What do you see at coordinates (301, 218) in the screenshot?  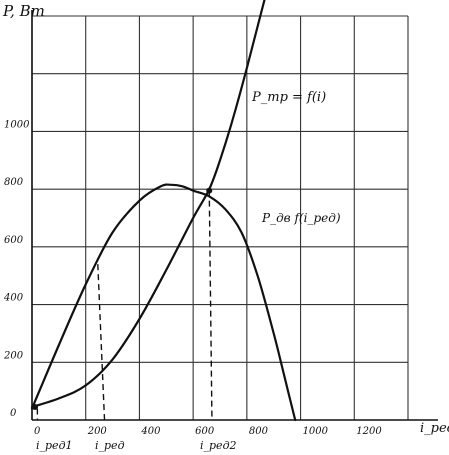 I see `series-label-p-dv: P_дв f(i_ред)` at bounding box center [301, 218].